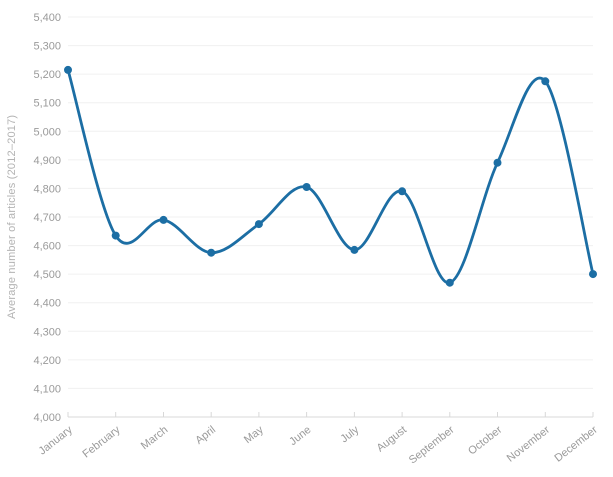 The height and width of the screenshot is (477, 613). What do you see at coordinates (47, 361) in the screenshot?
I see `y-tick-label: 4,200` at bounding box center [47, 361].